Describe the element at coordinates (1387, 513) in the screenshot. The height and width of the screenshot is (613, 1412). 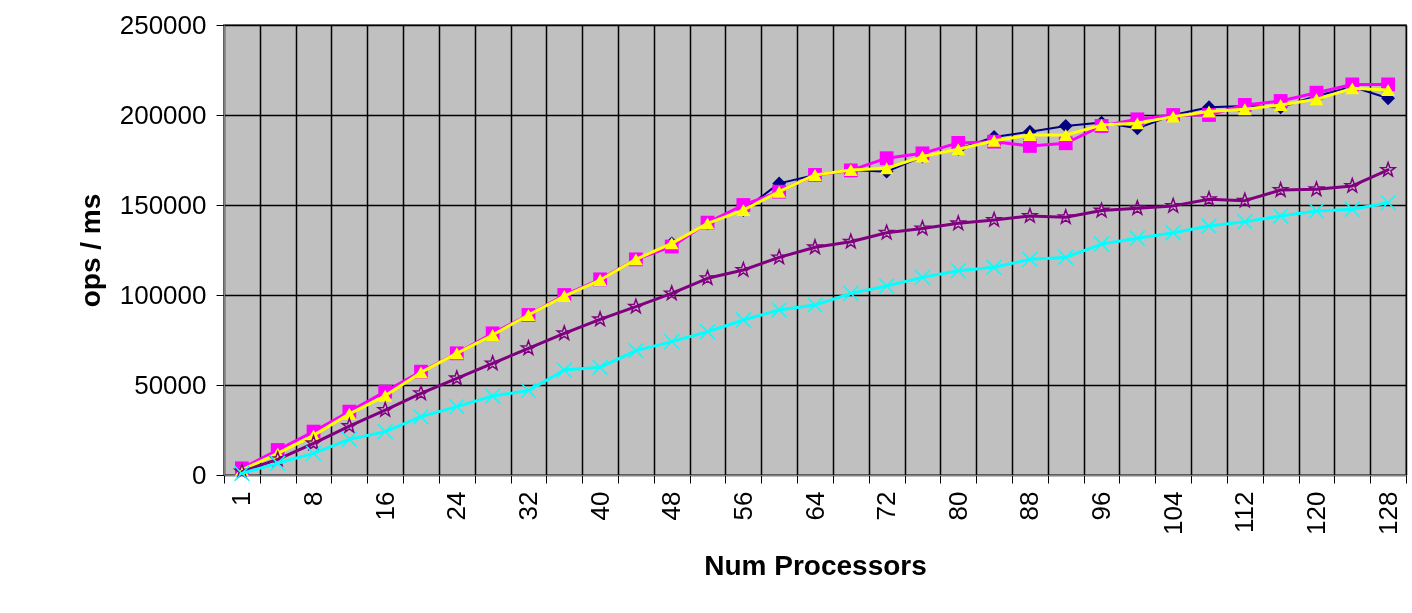
I see `x-tick-label: 128` at that location.